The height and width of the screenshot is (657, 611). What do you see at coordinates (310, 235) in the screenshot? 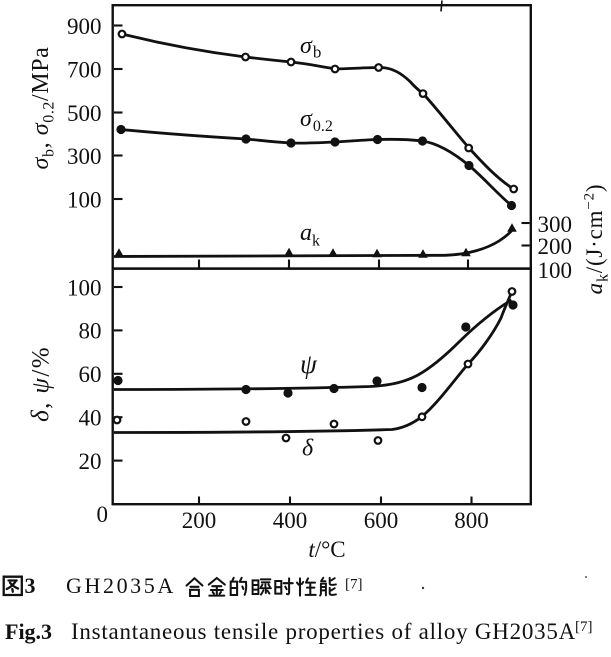
I see `svg-text: ak` at bounding box center [310, 235].